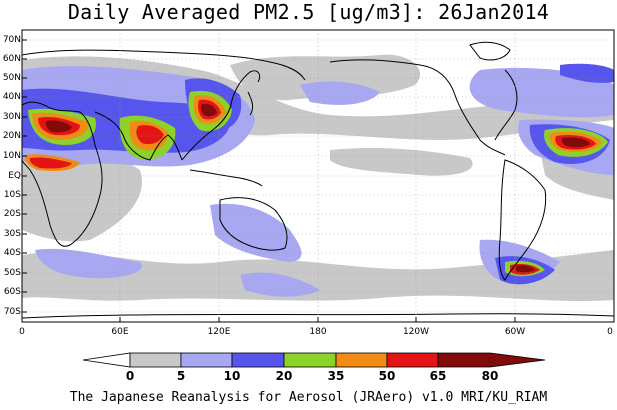 This screenshot has width=617, height=410. I want to click on colorbar-segment-green, so click(310, 360).